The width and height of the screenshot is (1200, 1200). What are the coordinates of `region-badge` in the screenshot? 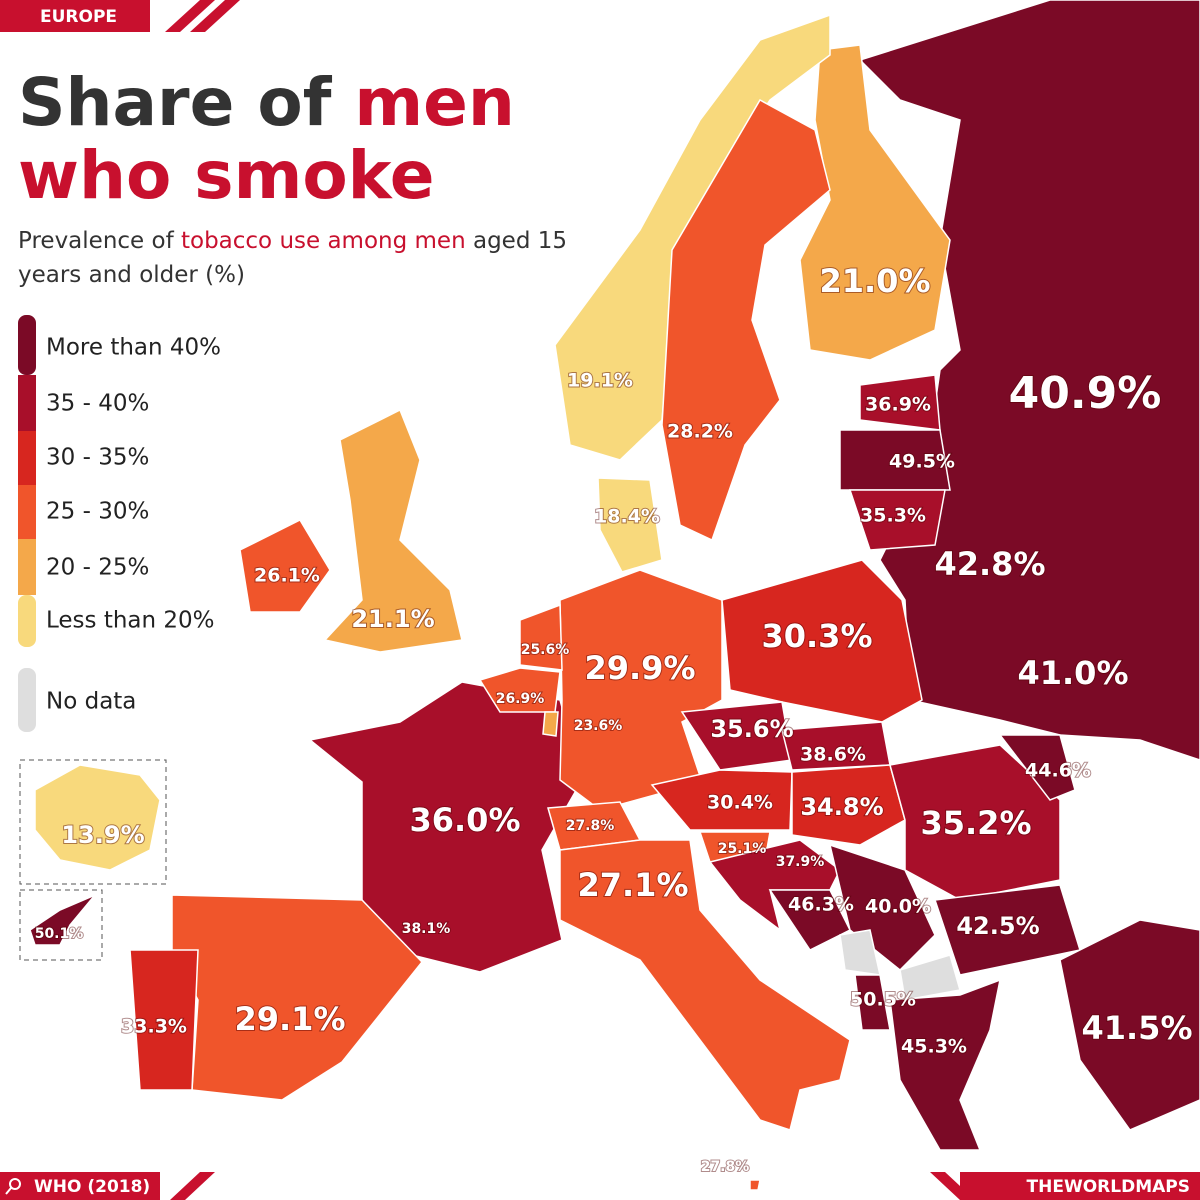 It's located at (75, 16).